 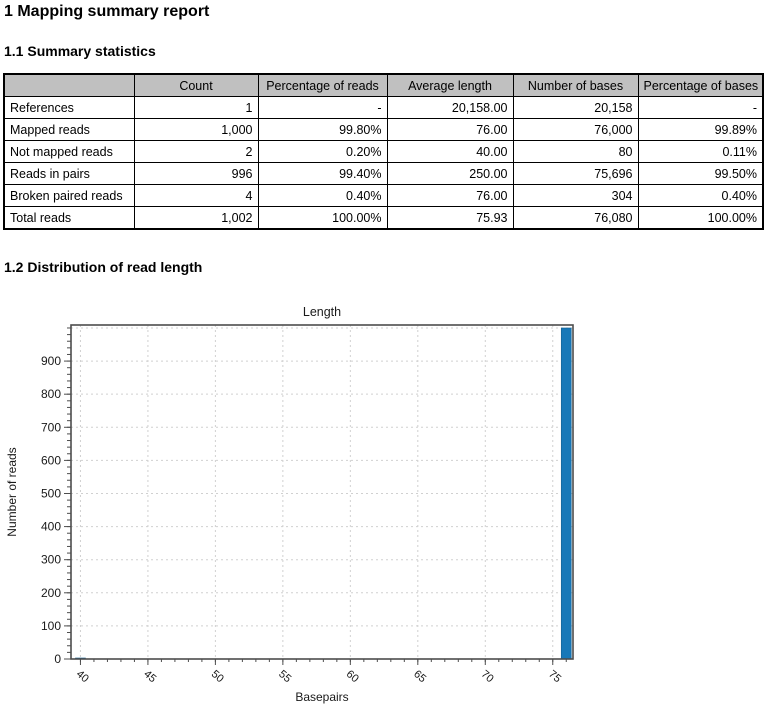 What do you see at coordinates (51, 361) in the screenshot?
I see `svg-text: 900` at bounding box center [51, 361].